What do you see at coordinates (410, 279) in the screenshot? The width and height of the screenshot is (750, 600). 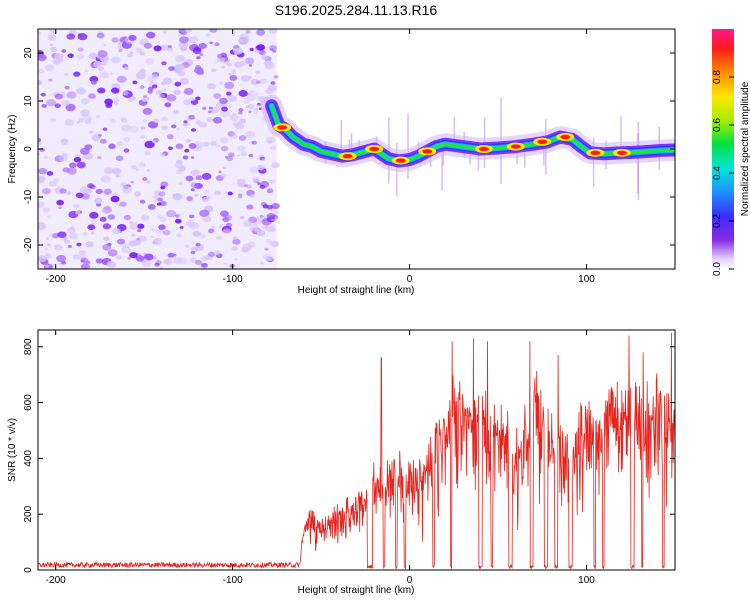 I see `x-tick-label: 0` at bounding box center [410, 279].